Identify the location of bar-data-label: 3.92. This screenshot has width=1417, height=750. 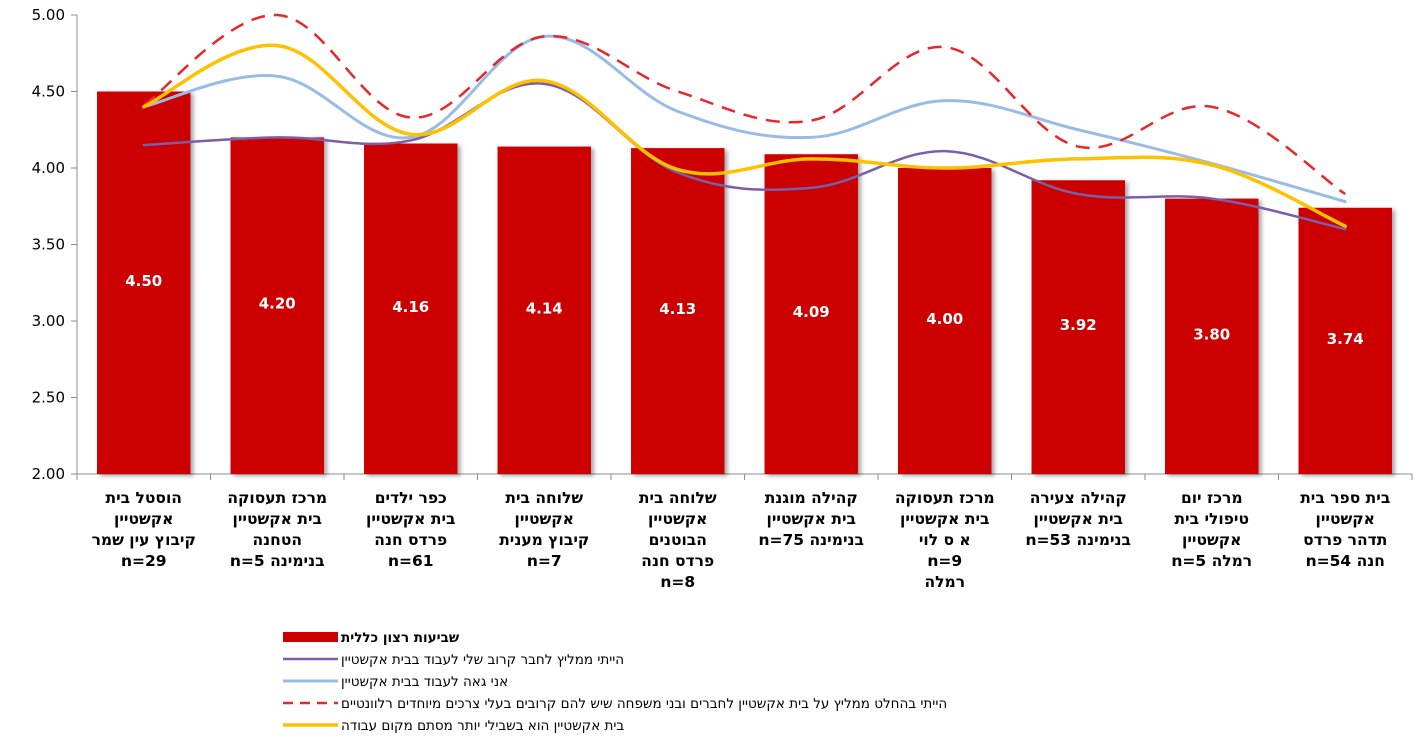
(1078, 325).